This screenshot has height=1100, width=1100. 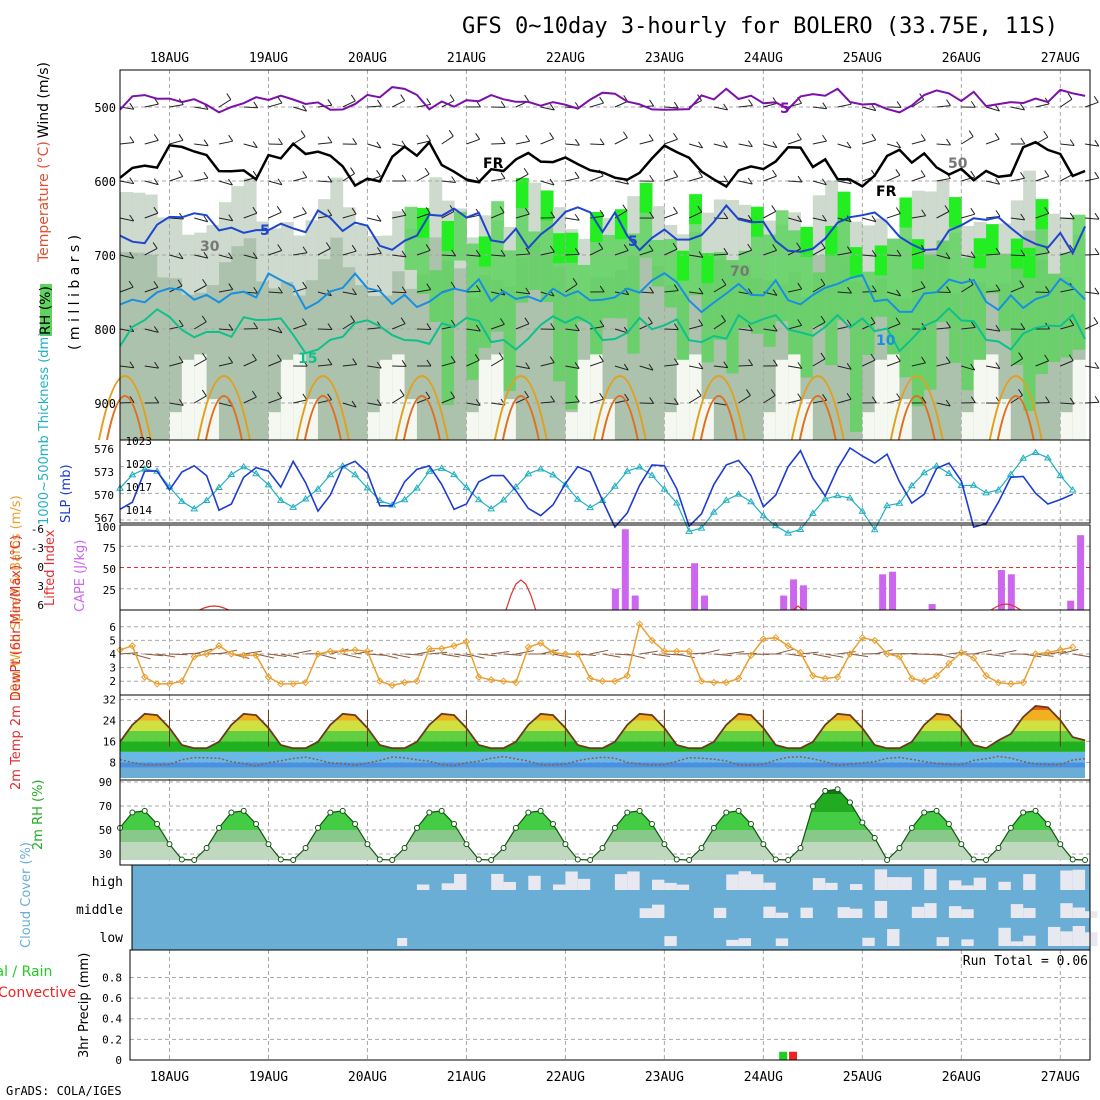 What do you see at coordinates (603, 791) in the screenshot?
I see `rh-band` at bounding box center [603, 791].